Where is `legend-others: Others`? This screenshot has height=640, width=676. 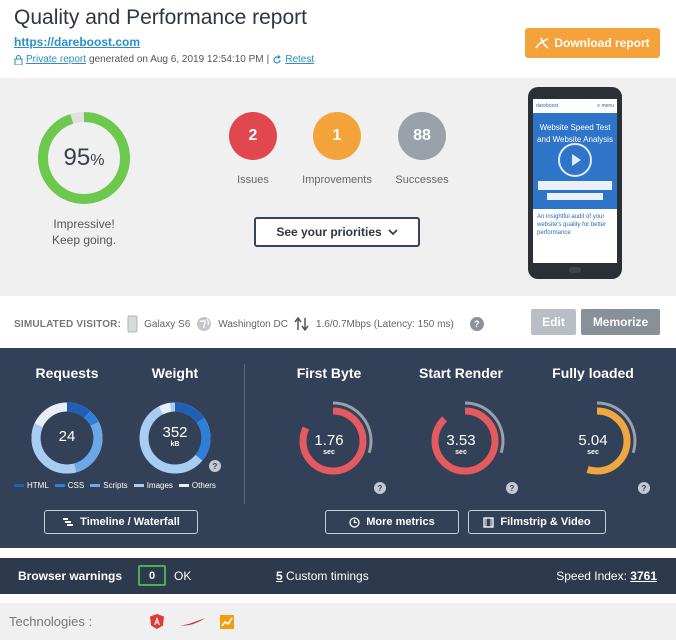 legend-others: Others is located at coordinates (197, 485).